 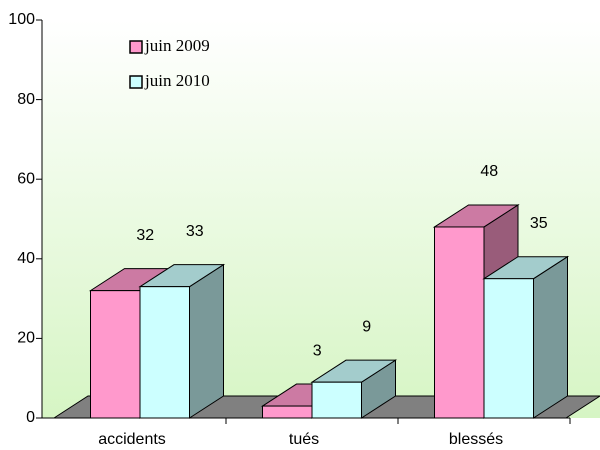 What do you see at coordinates (489, 171) in the screenshot?
I see `value-label: 48` at bounding box center [489, 171].